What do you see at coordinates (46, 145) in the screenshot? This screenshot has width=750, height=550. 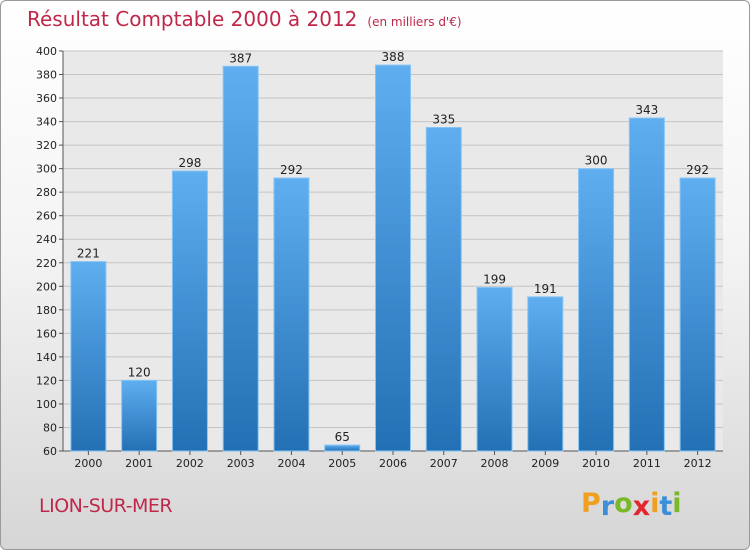 I see `y-tick-label: 320` at bounding box center [46, 145].